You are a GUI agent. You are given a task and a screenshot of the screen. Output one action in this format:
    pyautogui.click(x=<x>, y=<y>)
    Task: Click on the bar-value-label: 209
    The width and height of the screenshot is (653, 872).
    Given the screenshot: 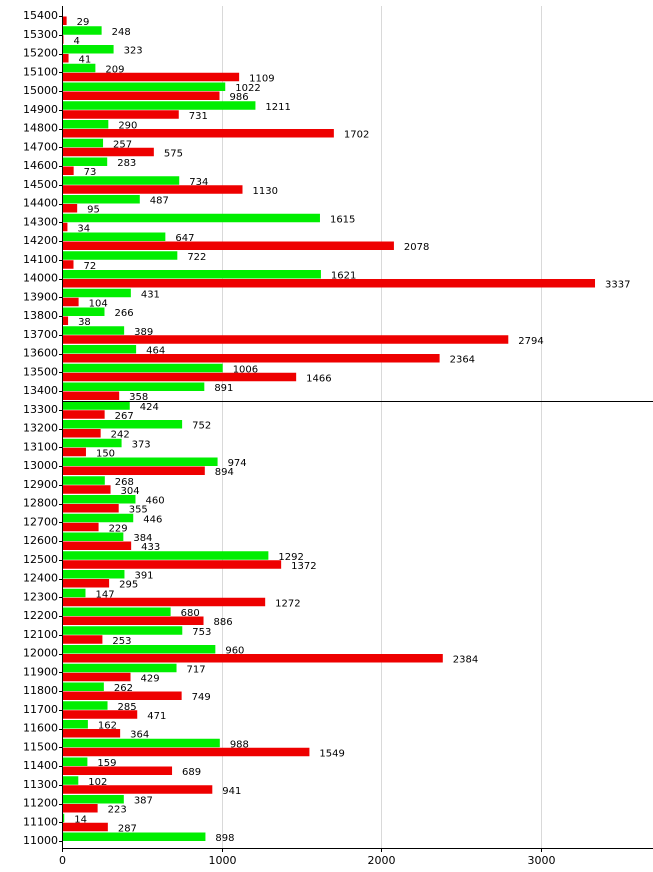 What is the action you would take?
    pyautogui.click(x=114, y=69)
    